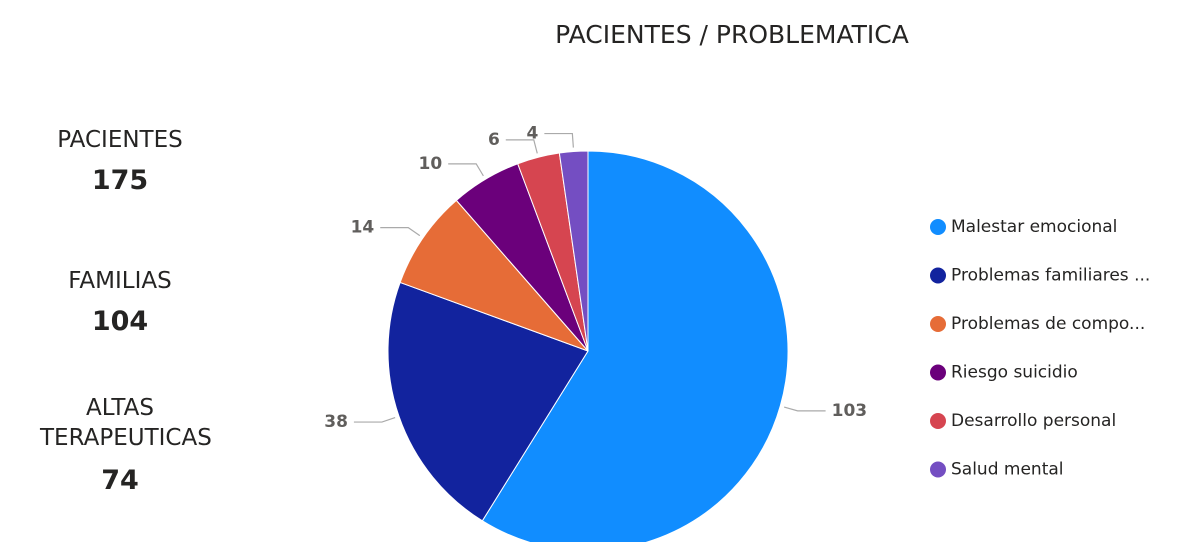 The width and height of the screenshot is (1187, 542). What do you see at coordinates (120, 180) in the screenshot?
I see `kpi-value: 175` at bounding box center [120, 180].